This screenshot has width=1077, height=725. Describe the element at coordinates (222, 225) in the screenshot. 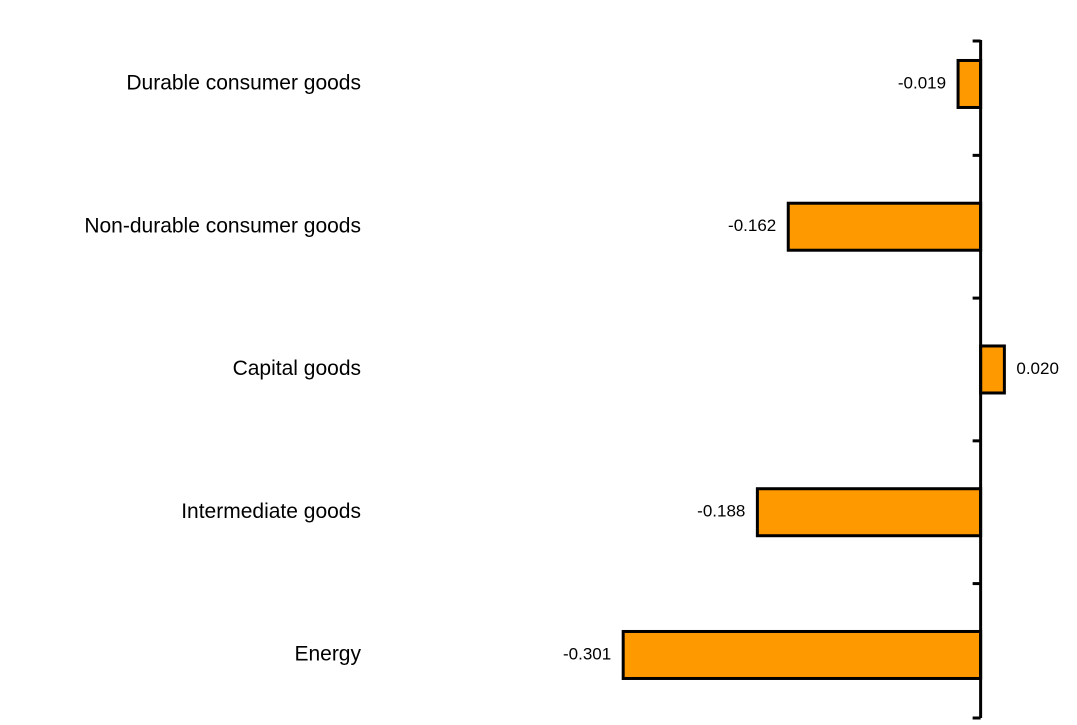

I see `category-label: Non-durable consumer goods` at that location.